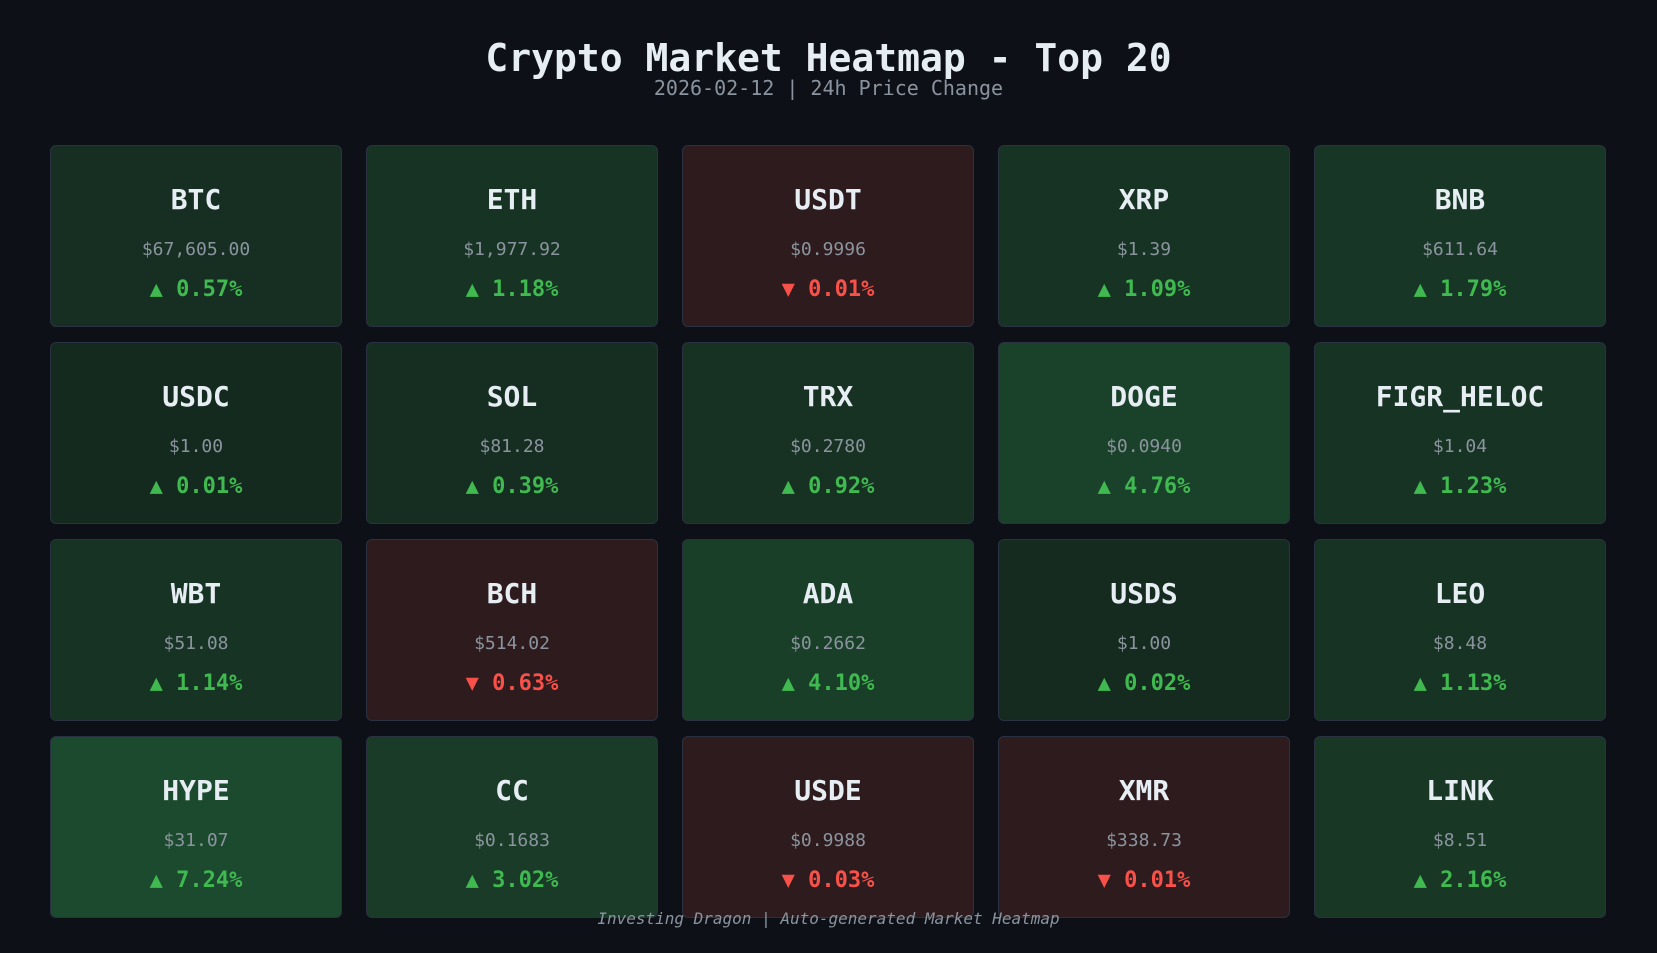 Image resolution: width=1657 pixels, height=953 pixels. What do you see at coordinates (512, 840) in the screenshot?
I see `tile-price: $0.1683` at bounding box center [512, 840].